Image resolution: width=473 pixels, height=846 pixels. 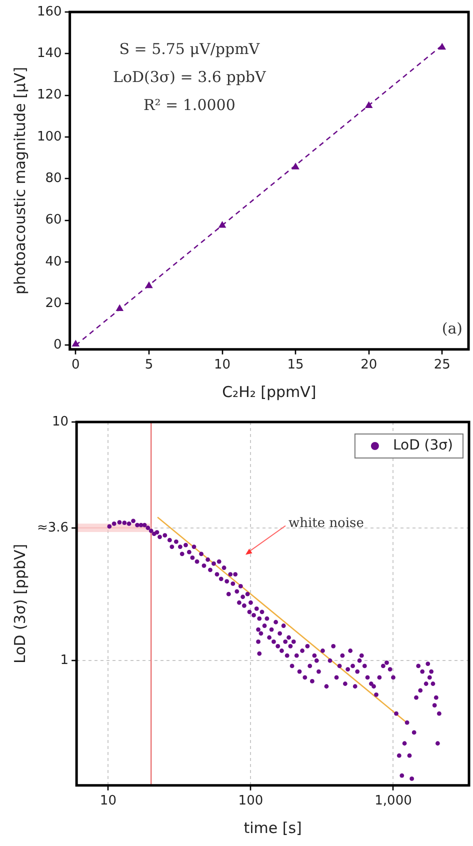 What do you see at coordinates (53, 303) in the screenshot?
I see `y-tick-label: 20` at bounding box center [53, 303].